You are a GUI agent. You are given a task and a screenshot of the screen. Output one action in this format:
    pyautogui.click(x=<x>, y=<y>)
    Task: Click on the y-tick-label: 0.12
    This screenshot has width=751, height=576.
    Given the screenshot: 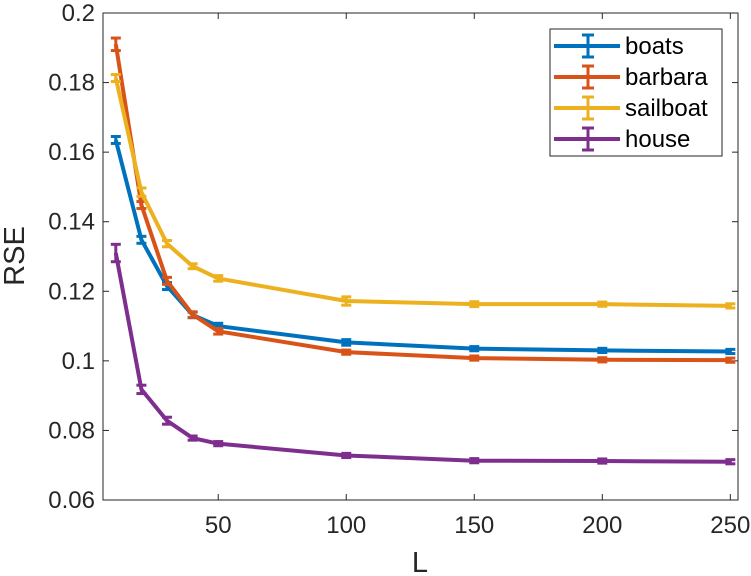 What is the action you would take?
    pyautogui.click(x=71, y=291)
    